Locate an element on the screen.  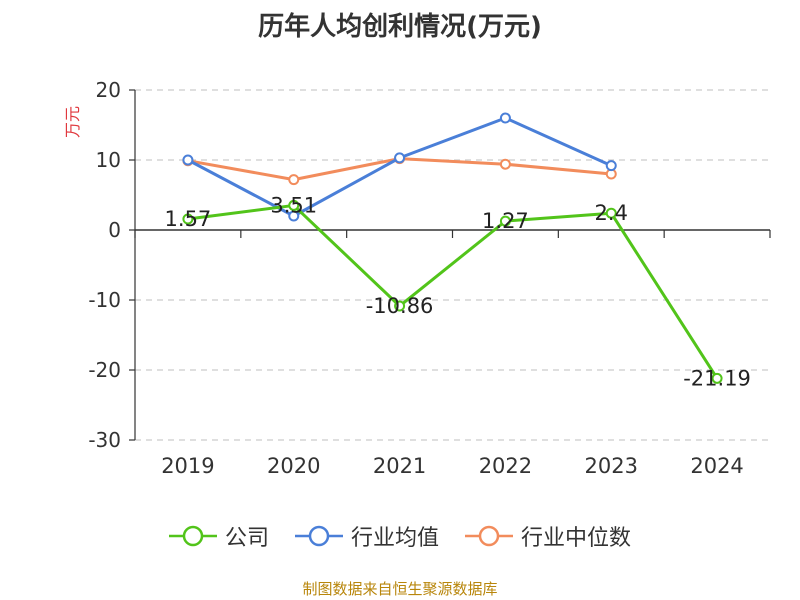
legend: 公司 行业均值 行业中位数 is located at coordinates (400, 536).